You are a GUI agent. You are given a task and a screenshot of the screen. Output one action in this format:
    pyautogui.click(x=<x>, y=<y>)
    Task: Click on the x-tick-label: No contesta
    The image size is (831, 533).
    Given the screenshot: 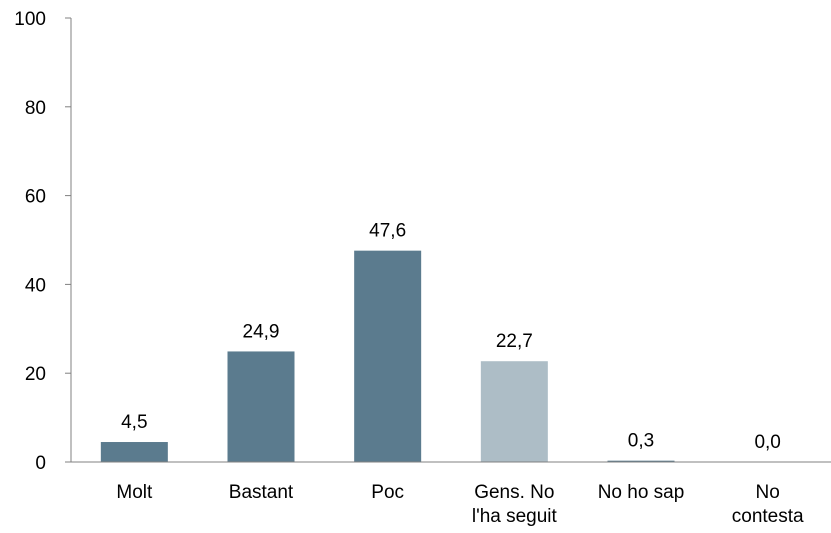 What is the action you would take?
    pyautogui.click(x=768, y=504)
    